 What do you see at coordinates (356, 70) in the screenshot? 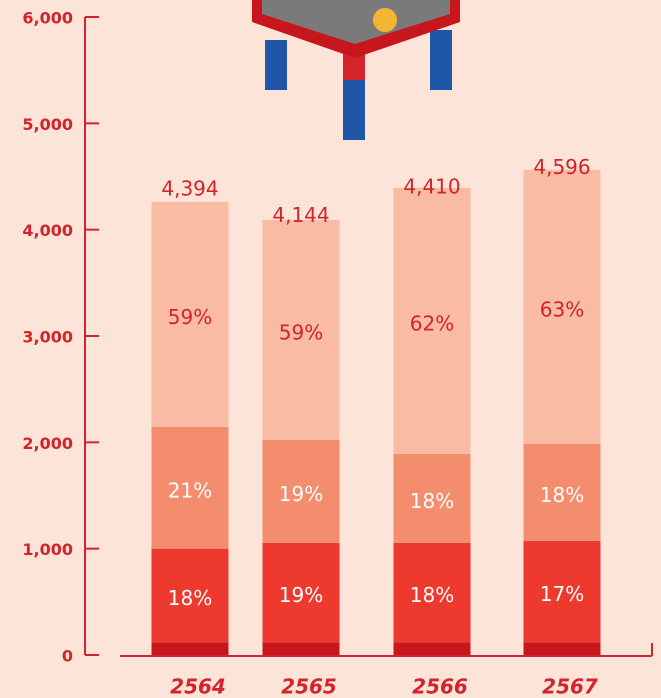
I see `platform-illustration` at bounding box center [356, 70].